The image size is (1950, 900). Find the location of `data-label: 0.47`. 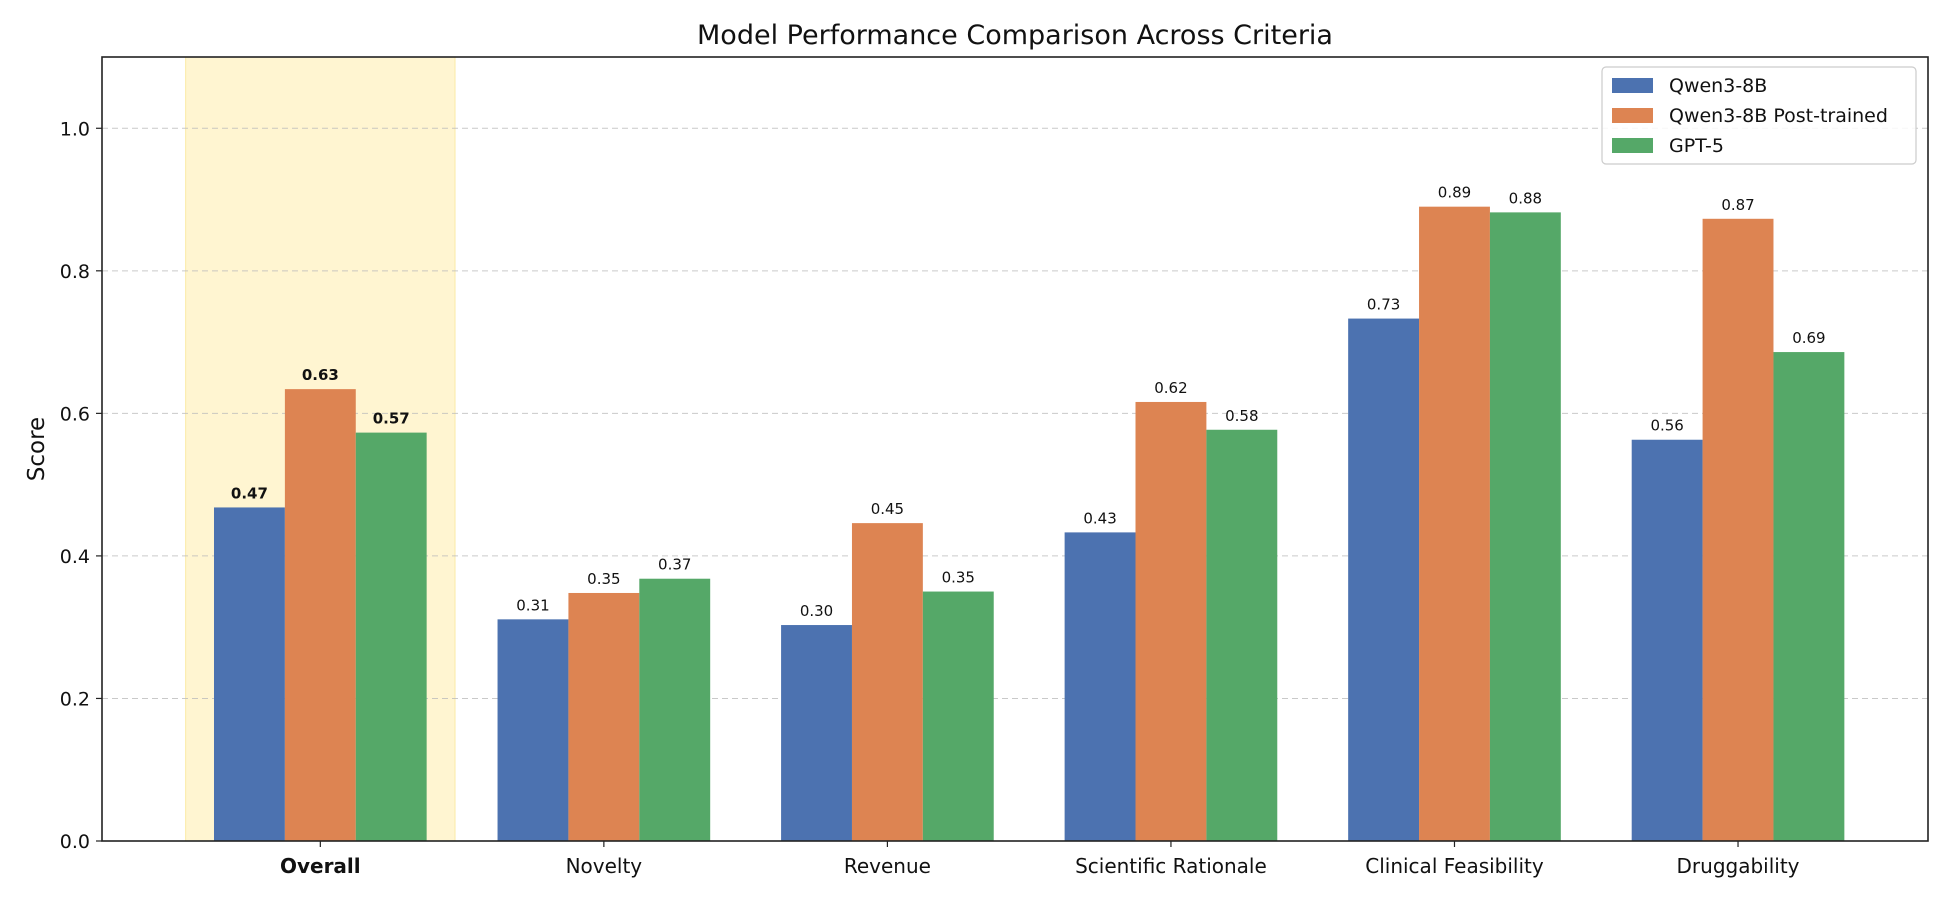

data-label: 0.47 is located at coordinates (249, 493).